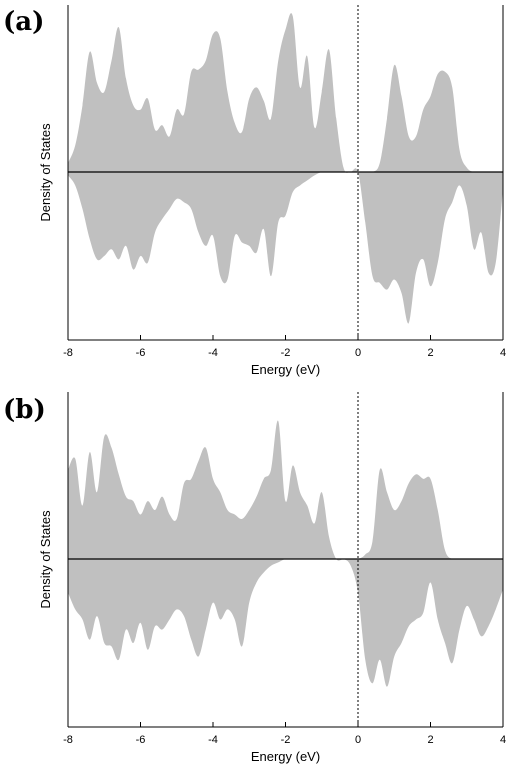 This screenshot has width=508, height=769. I want to click on panel-label: (a), so click(23, 22).